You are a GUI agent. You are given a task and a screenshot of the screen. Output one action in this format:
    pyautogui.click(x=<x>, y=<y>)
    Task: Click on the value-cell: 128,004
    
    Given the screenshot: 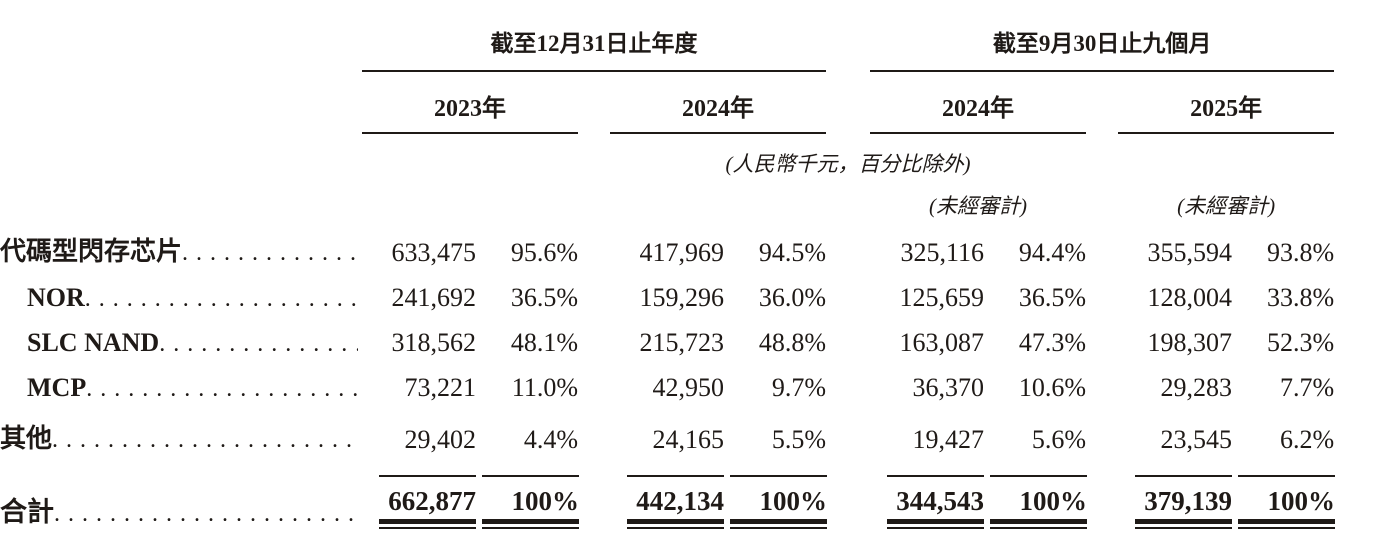 What is the action you would take?
    pyautogui.click(x=1190, y=297)
    